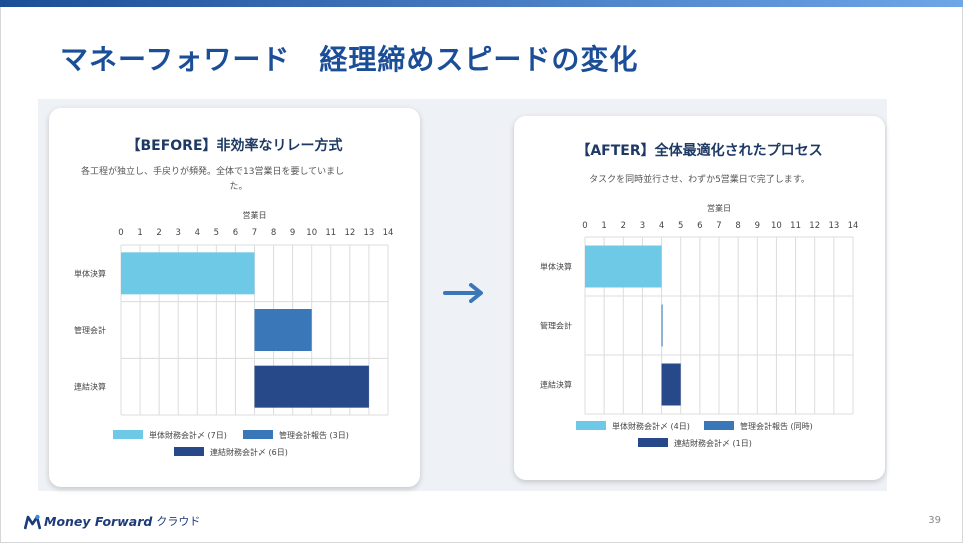  I want to click on before-desc-line1: 各工程が独立し、手戻りが頻発。全体で13営業日を要していまし, so click(213, 172).